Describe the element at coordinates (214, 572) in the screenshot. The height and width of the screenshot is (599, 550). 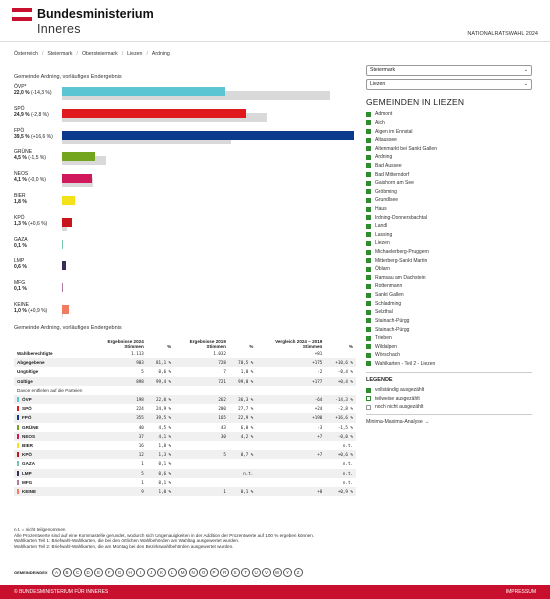
I see `index-letter-p: P` at that location.